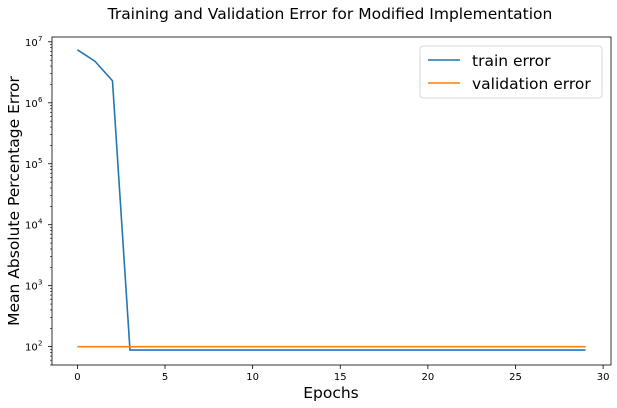 Image resolution: width=617 pixels, height=408 pixels. What do you see at coordinates (331, 393) in the screenshot?
I see `x-axis-label: Epochs` at bounding box center [331, 393].